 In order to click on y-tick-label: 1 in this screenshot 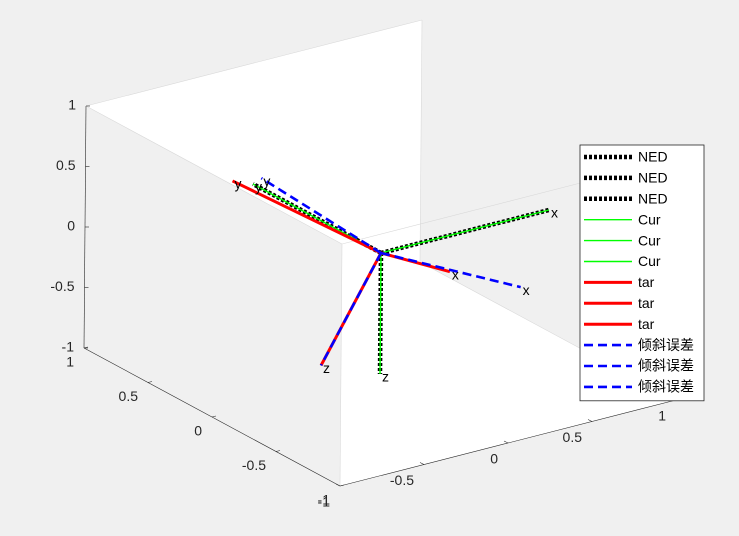, I will do `click(70, 362)`.